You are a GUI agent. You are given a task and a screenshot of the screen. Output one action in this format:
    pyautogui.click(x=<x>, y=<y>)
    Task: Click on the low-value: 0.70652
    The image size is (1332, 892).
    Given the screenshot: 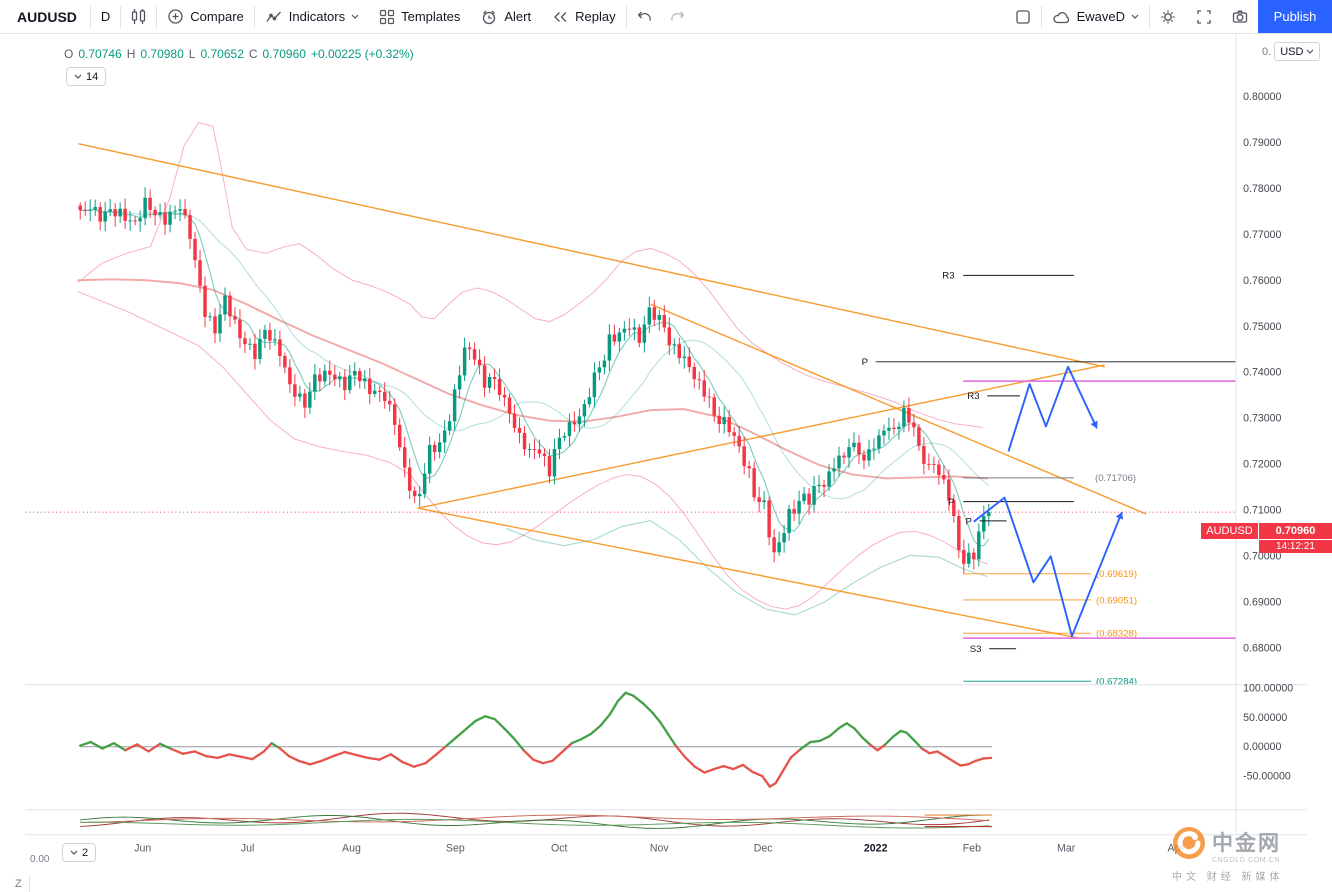 What is the action you would take?
    pyautogui.click(x=222, y=54)
    